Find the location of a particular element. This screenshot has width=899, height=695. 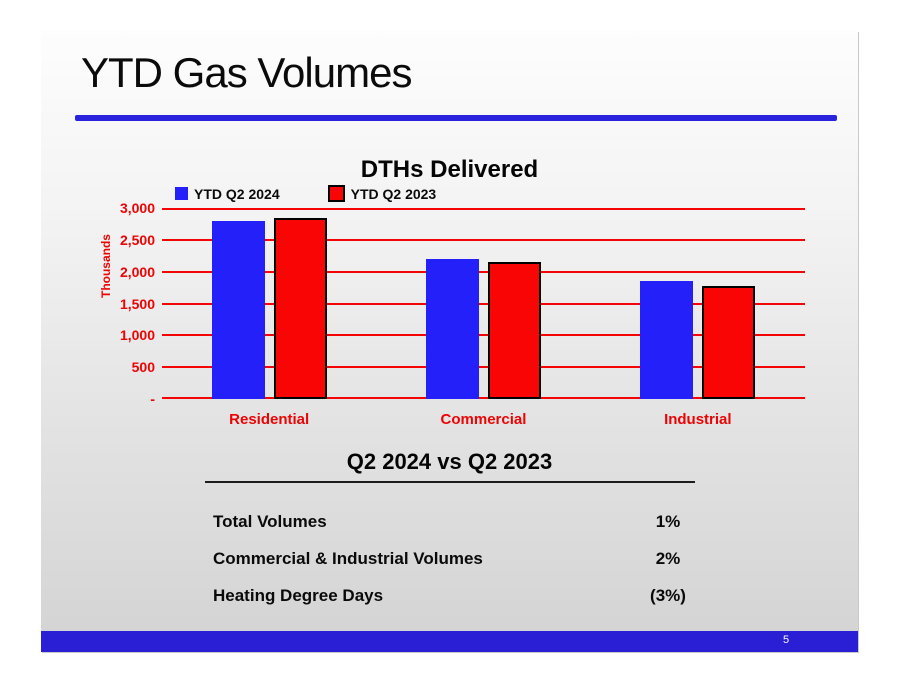

y-tick-label: 1,000 is located at coordinates (137, 335).